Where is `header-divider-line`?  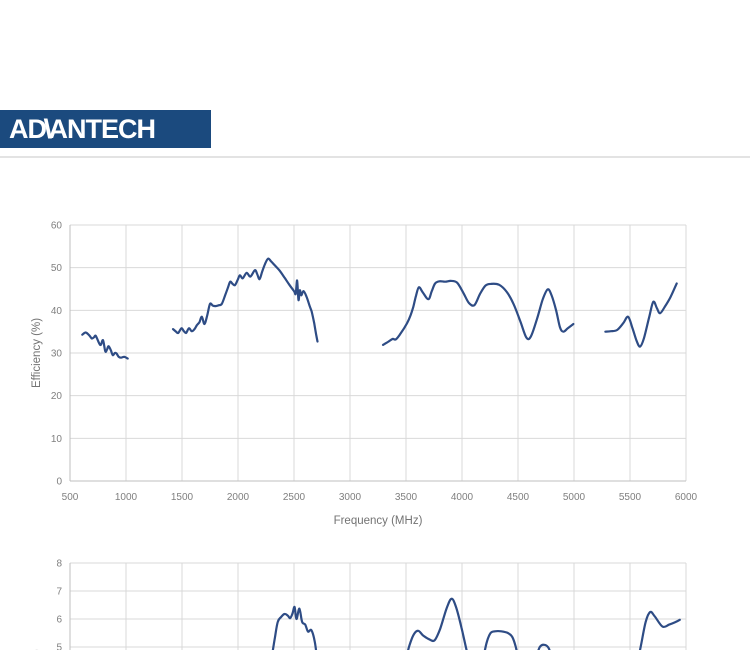 header-divider-line is located at coordinates (375, 157).